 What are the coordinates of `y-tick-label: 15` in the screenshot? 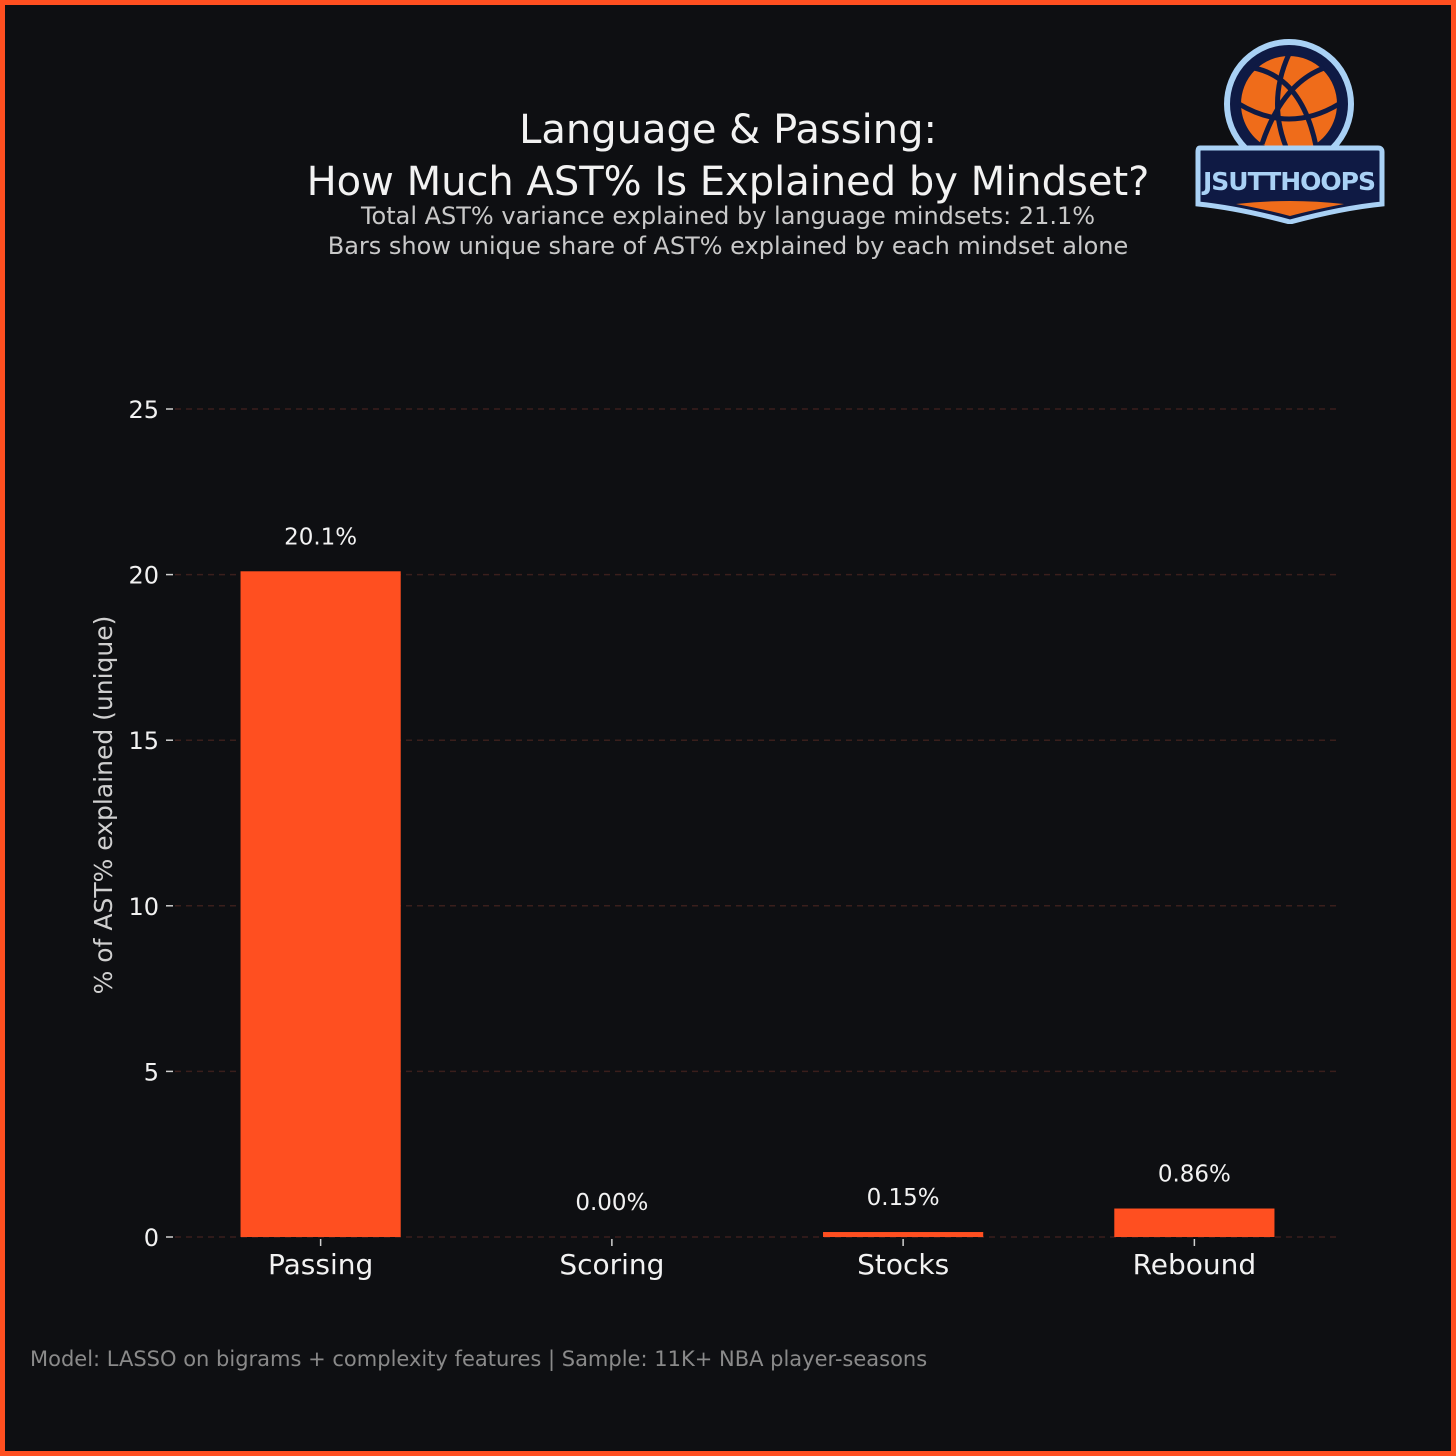 It's located at (143, 741).